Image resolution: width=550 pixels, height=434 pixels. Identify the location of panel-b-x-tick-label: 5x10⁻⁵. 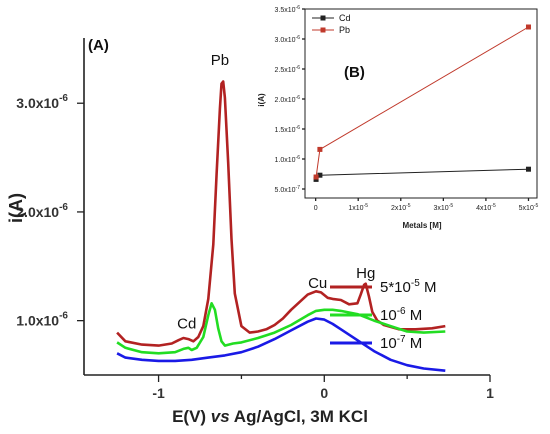
(529, 207).